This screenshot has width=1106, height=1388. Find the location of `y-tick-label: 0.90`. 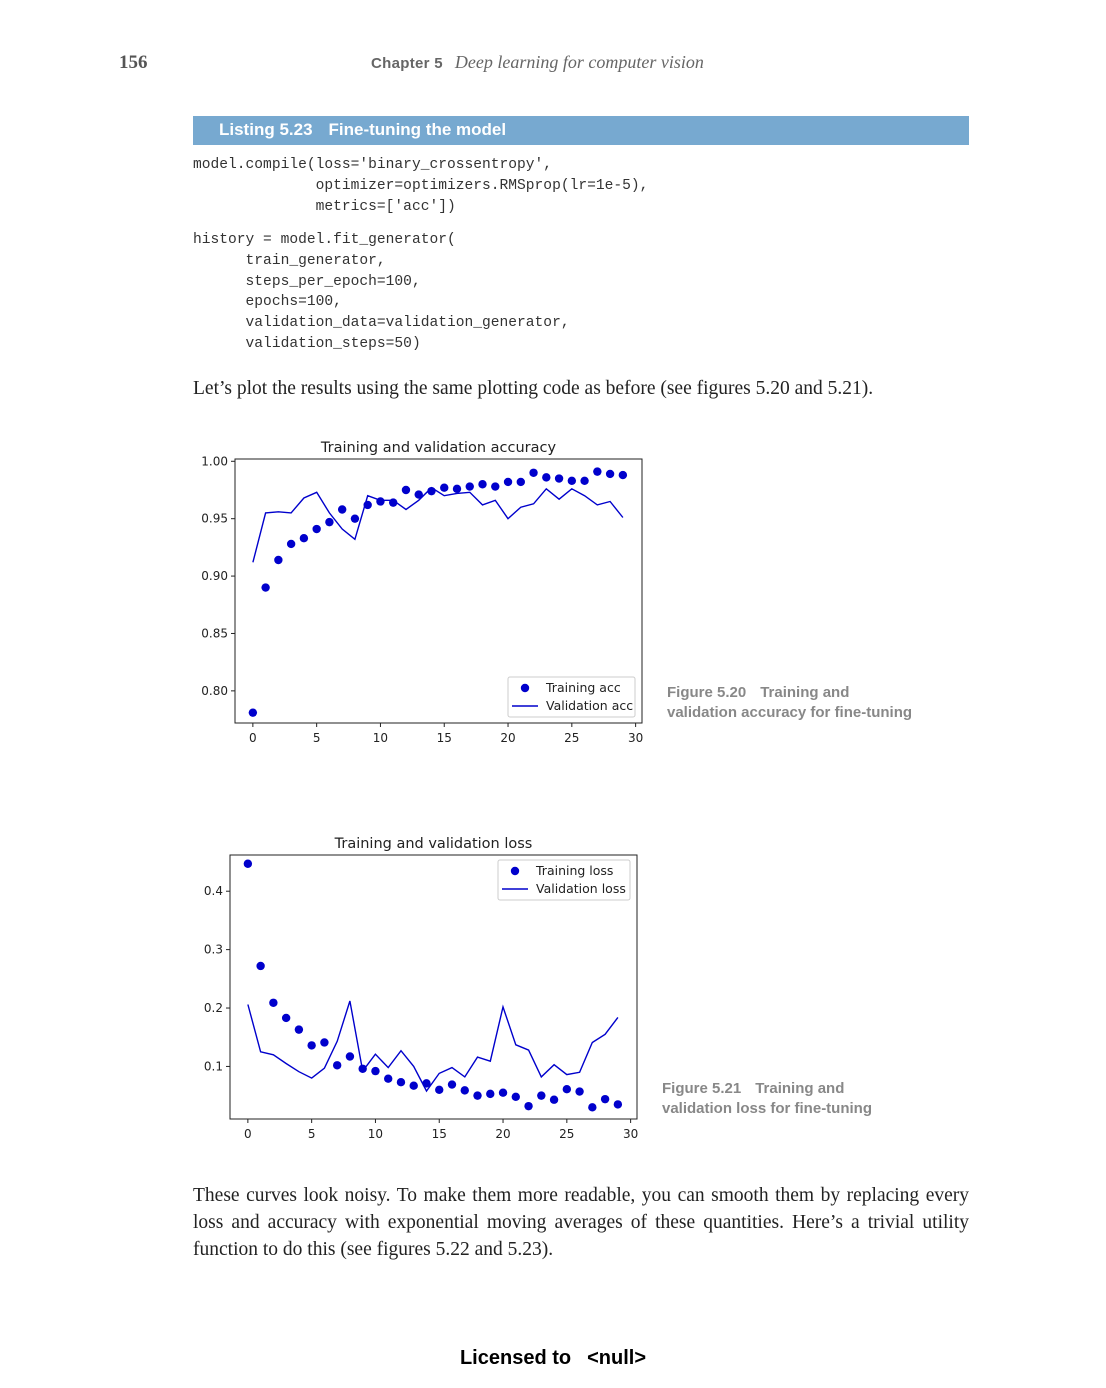

y-tick-label: 0.90 is located at coordinates (214, 576).